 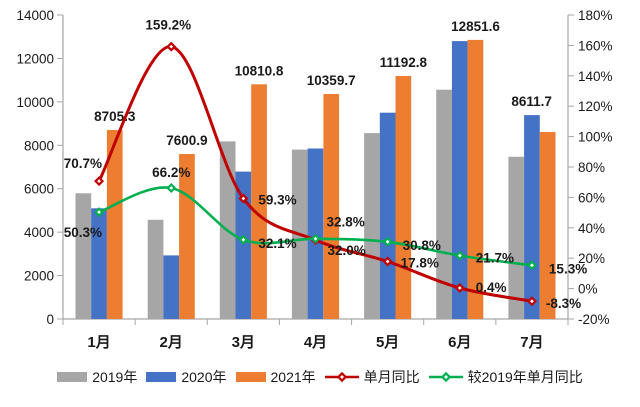 I want to click on legend-label: 2020年, so click(x=204, y=377).